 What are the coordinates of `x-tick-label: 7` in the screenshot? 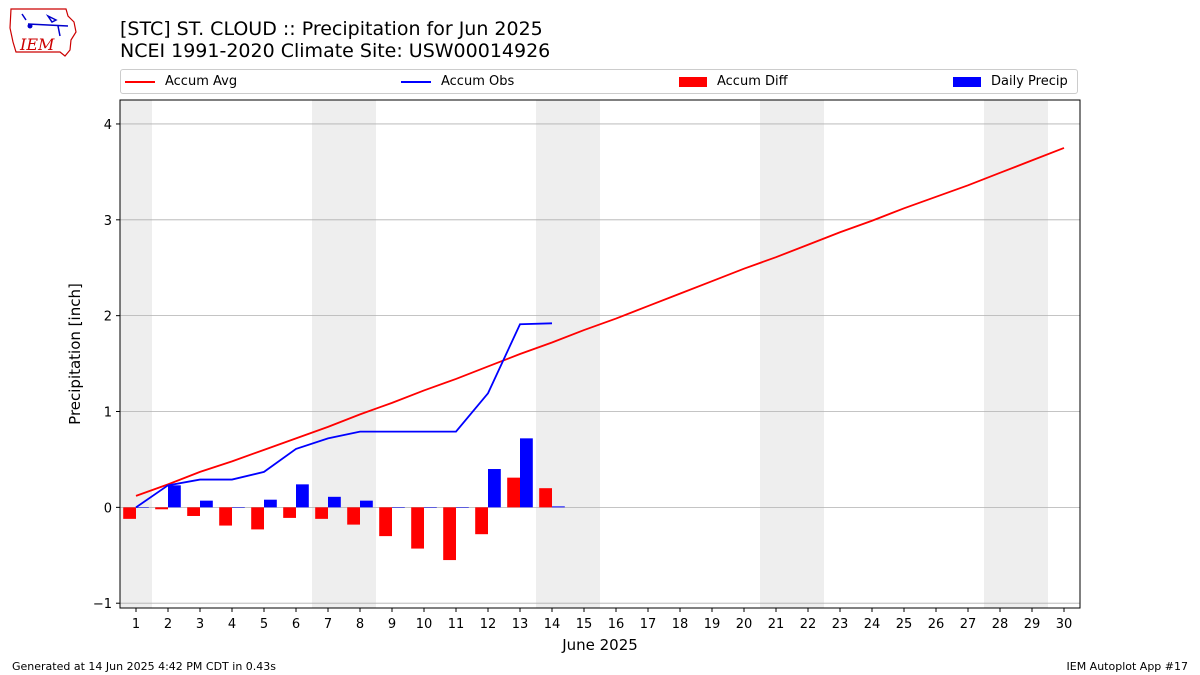 It's located at (328, 624).